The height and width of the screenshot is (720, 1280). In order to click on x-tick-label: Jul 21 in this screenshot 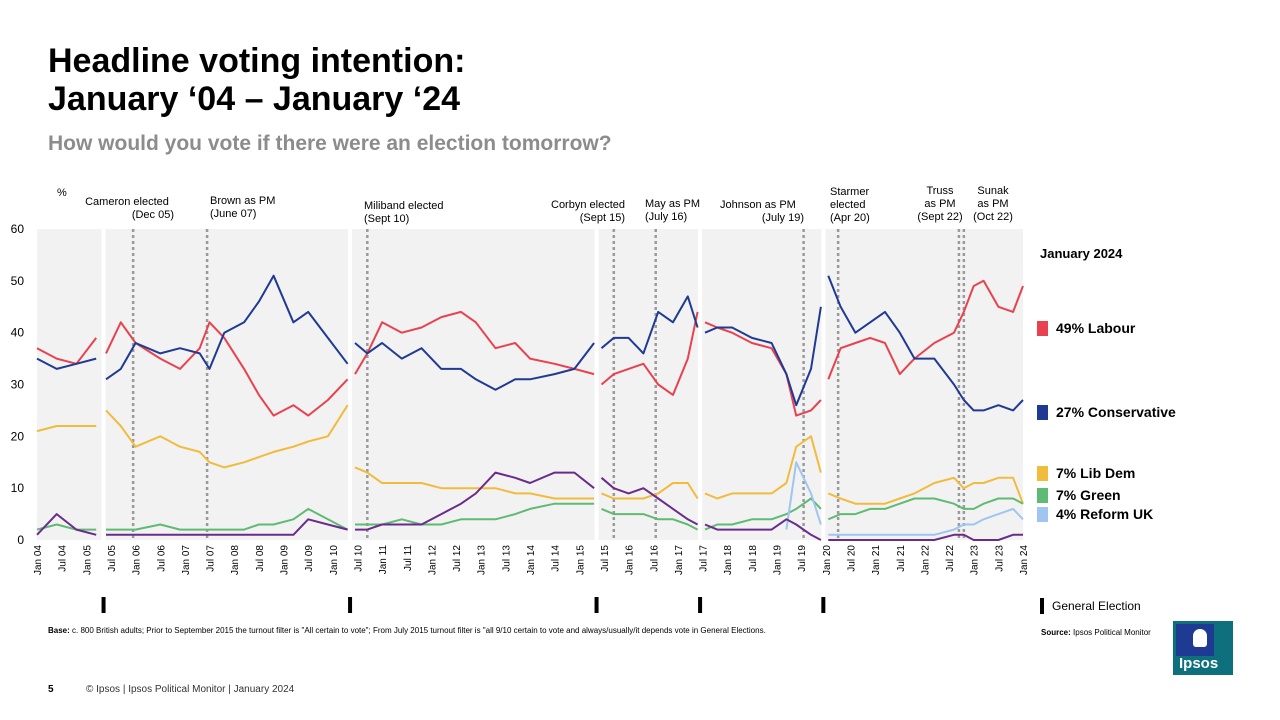, I will do `click(901, 558)`.